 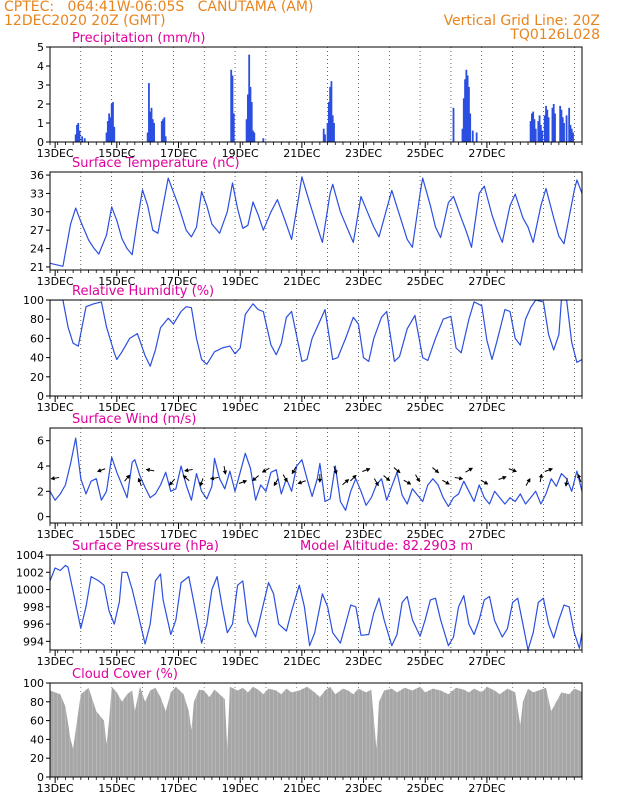 I want to click on humidity-line, so click(x=316, y=333).